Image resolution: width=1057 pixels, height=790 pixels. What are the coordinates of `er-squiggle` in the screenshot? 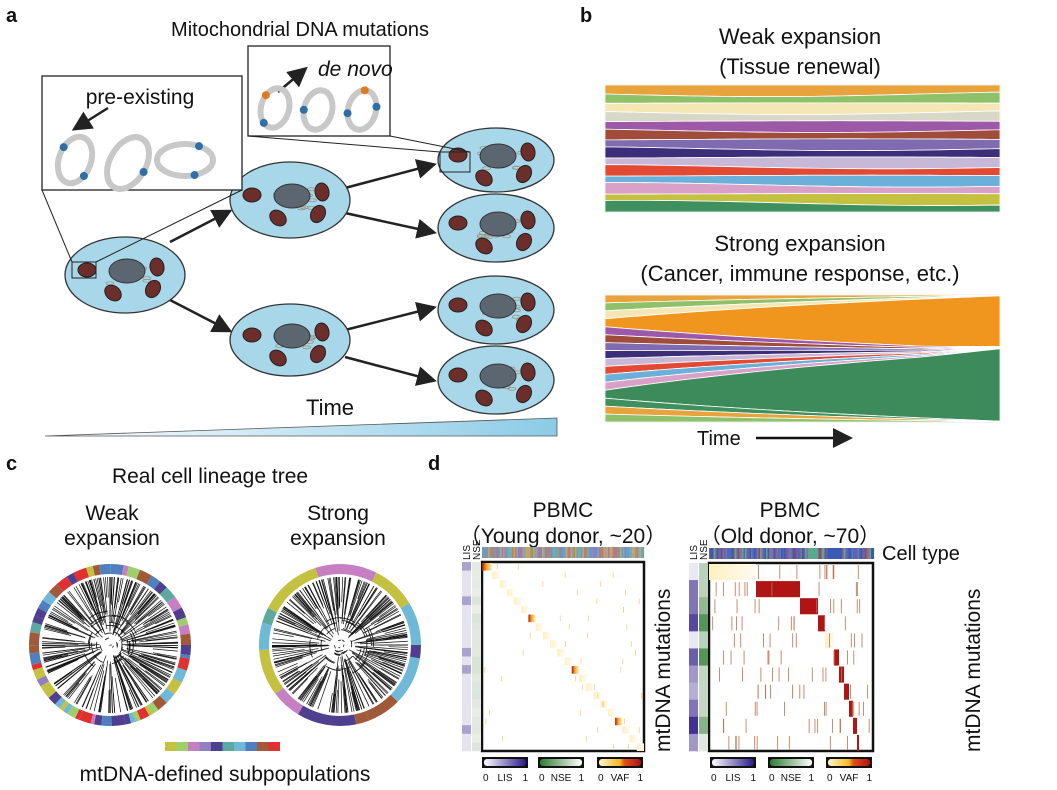 It's located at (307, 347).